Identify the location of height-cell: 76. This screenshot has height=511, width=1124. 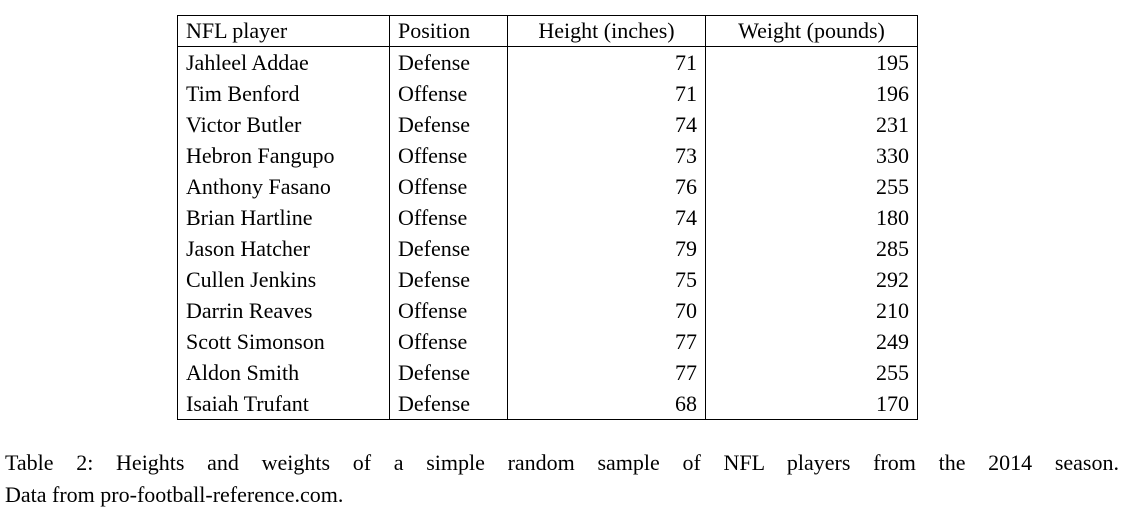
(606, 186).